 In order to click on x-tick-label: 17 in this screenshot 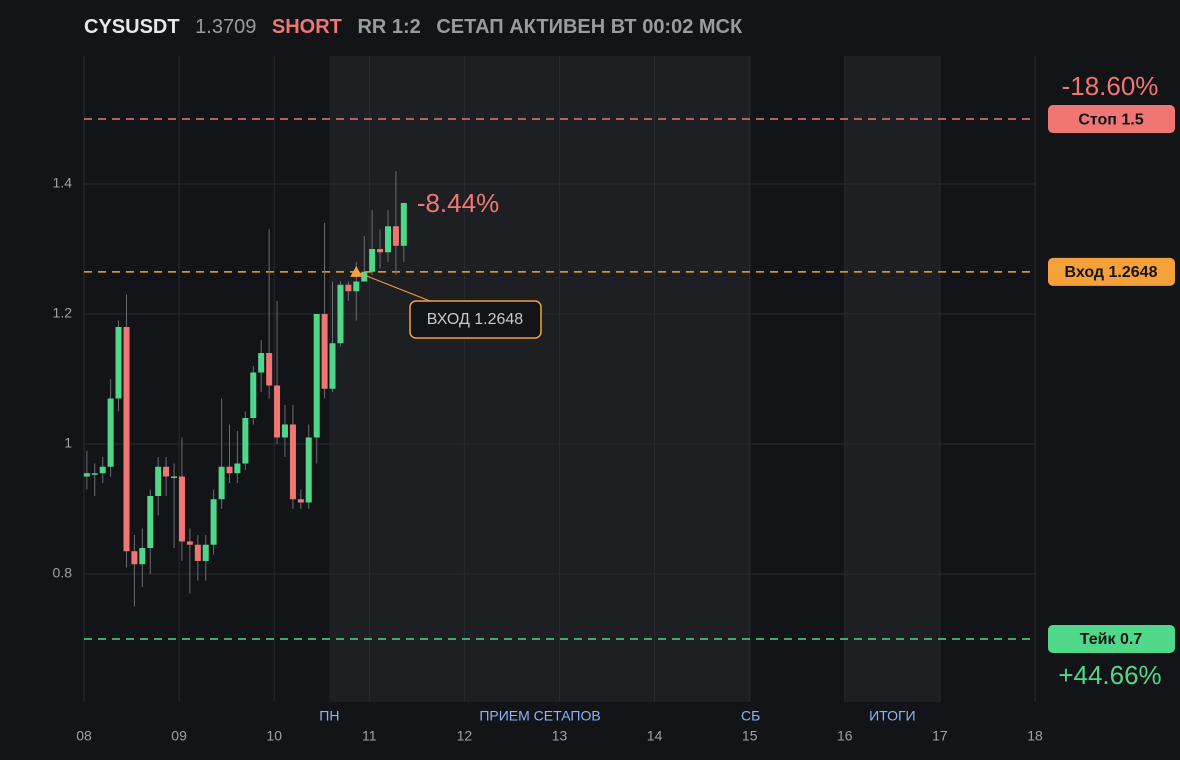, I will do `click(940, 736)`.